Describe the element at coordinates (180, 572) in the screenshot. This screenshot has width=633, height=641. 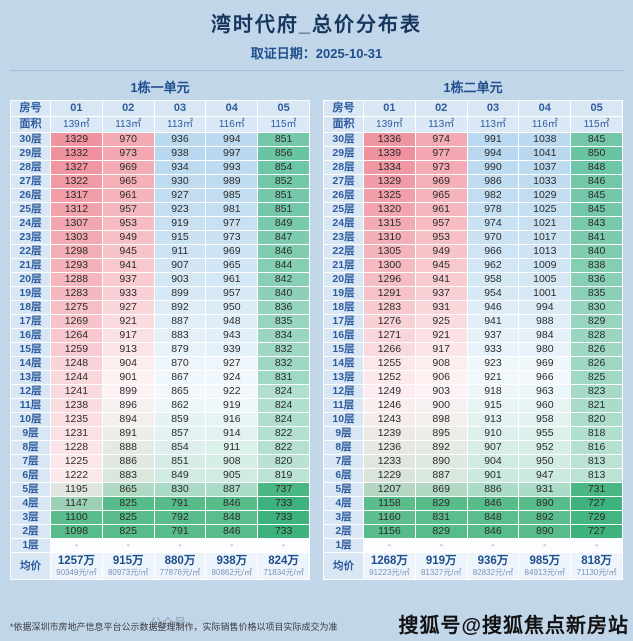
I see `avg-unit-price: 77876元/㎡` at that location.